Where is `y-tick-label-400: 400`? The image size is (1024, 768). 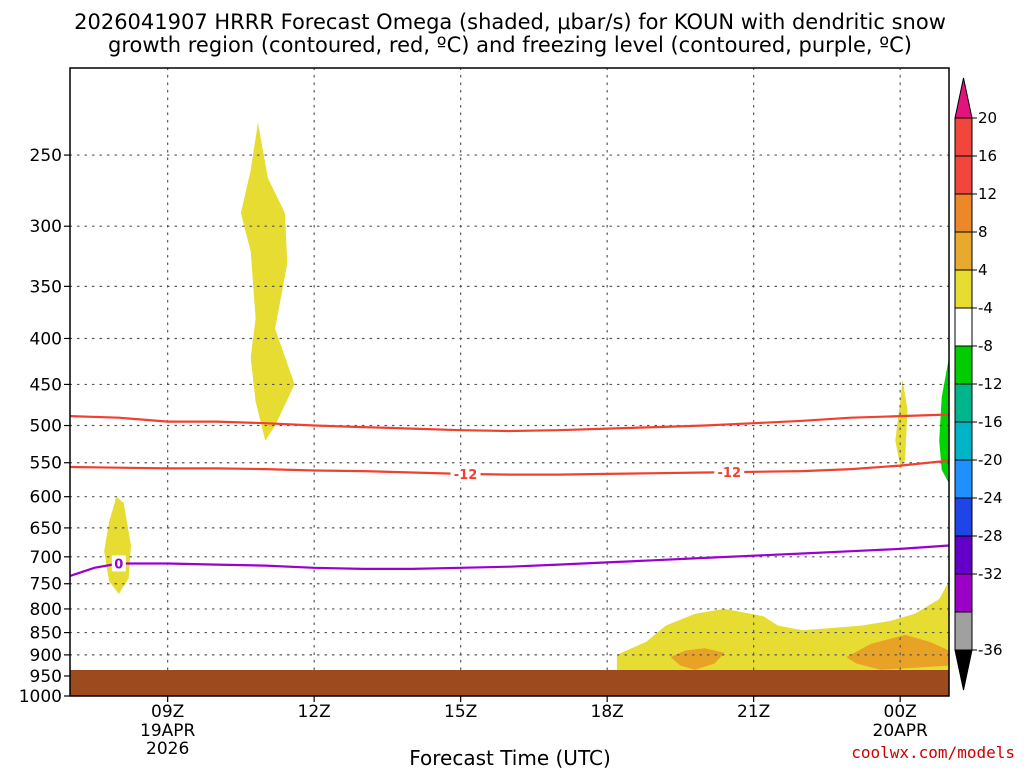 y-tick-label-400: 400 is located at coordinates (46, 339).